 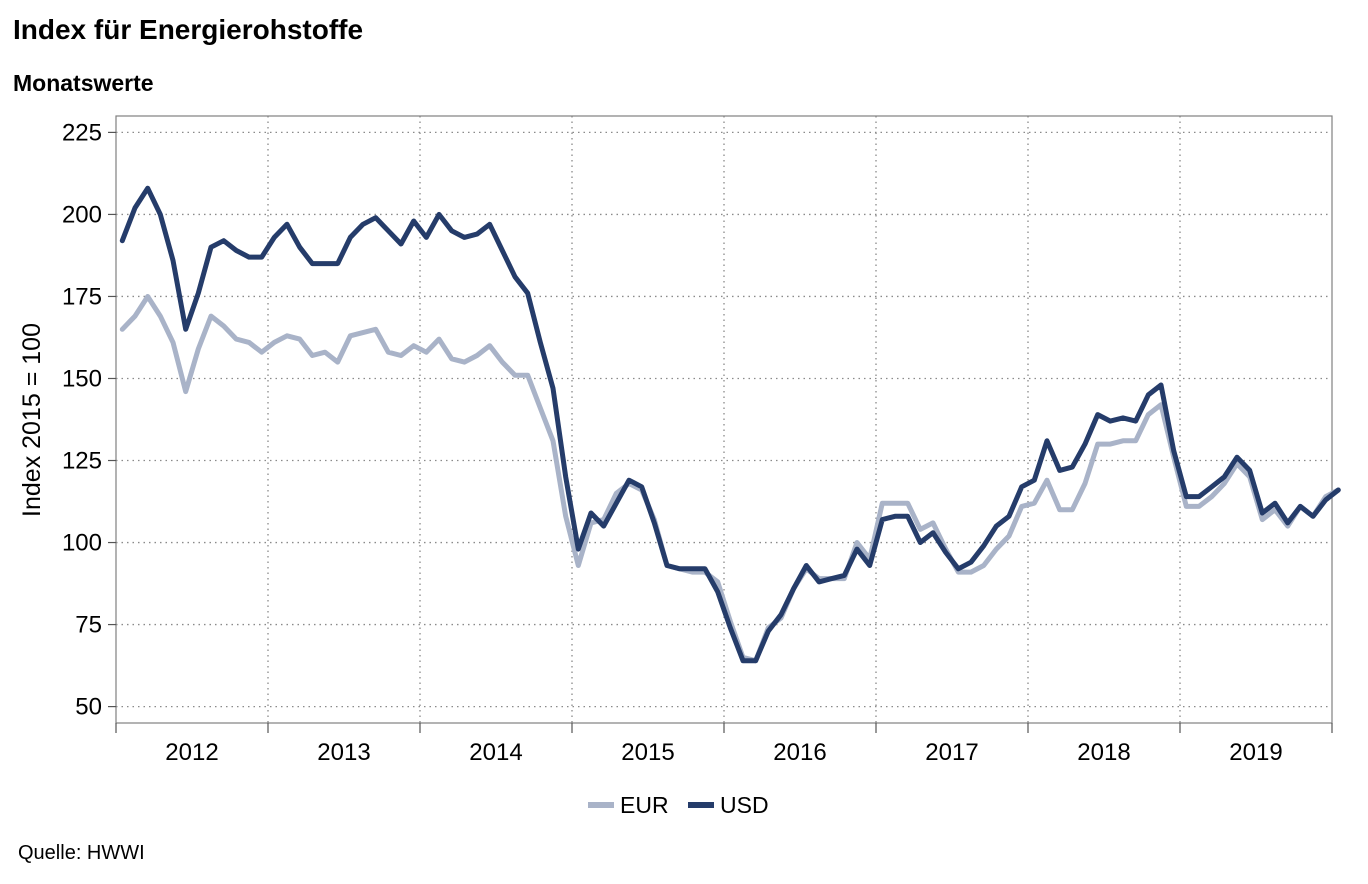 What do you see at coordinates (1103, 752) in the screenshot?
I see `x-tick-label: 2018` at bounding box center [1103, 752].